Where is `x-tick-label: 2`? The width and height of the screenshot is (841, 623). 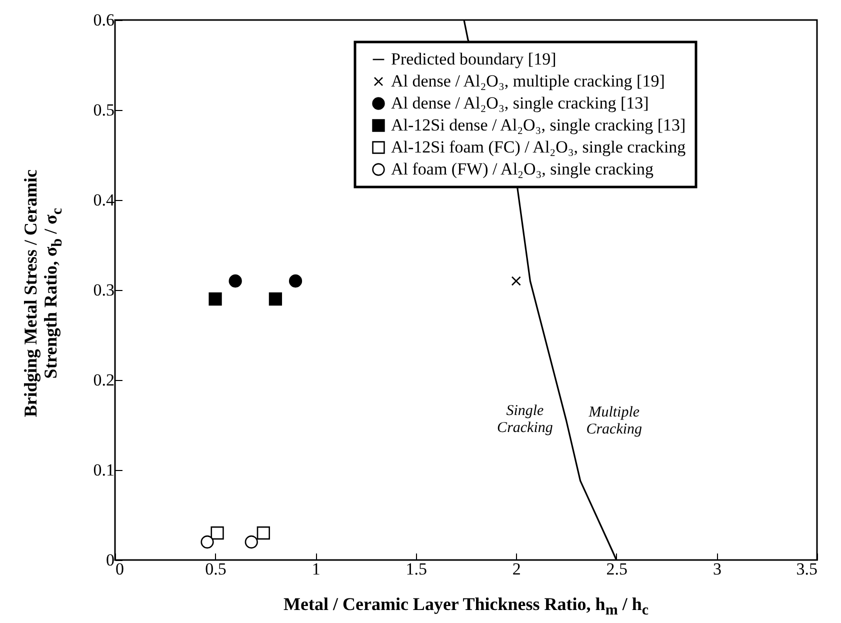
x-tick-label: 2 is located at coordinates (516, 569).